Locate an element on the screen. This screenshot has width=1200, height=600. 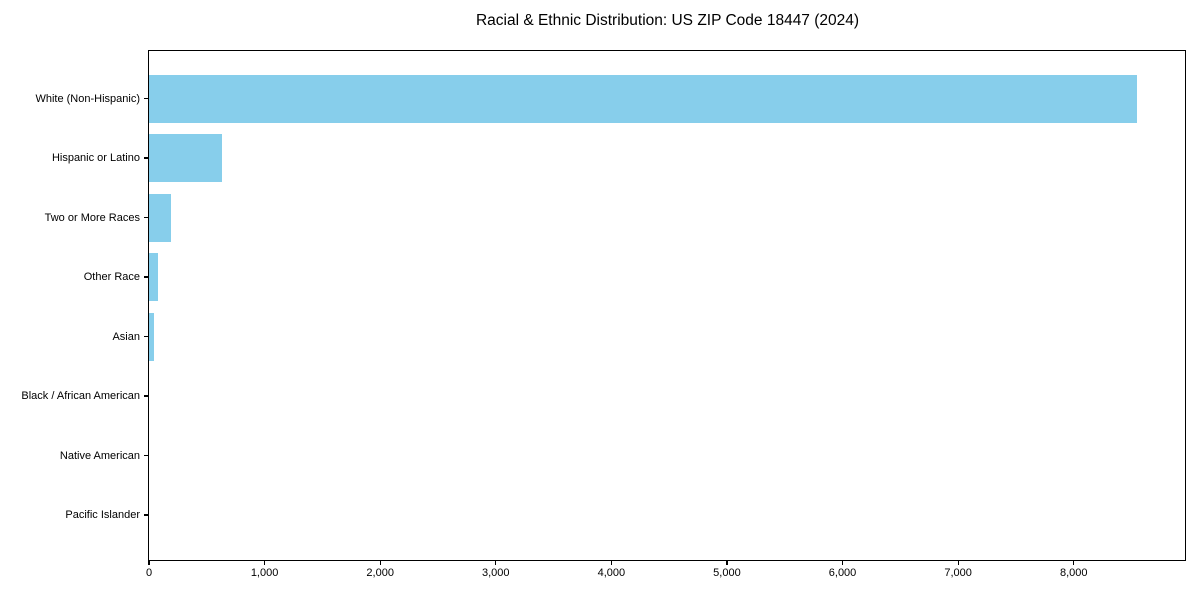
x-tick-label: 0 is located at coordinates (149, 573).